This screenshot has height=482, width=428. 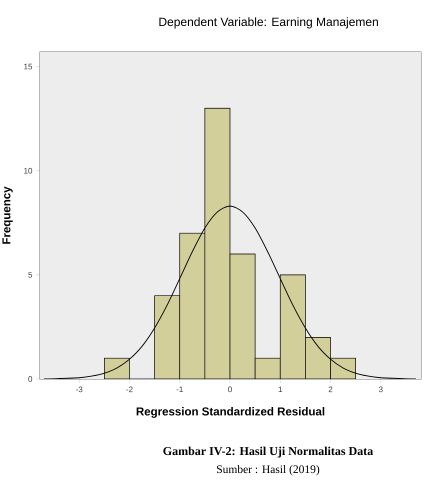 What do you see at coordinates (268, 22) in the screenshot?
I see `chart-title: Dependent Variable: Earning Manajemen` at bounding box center [268, 22].